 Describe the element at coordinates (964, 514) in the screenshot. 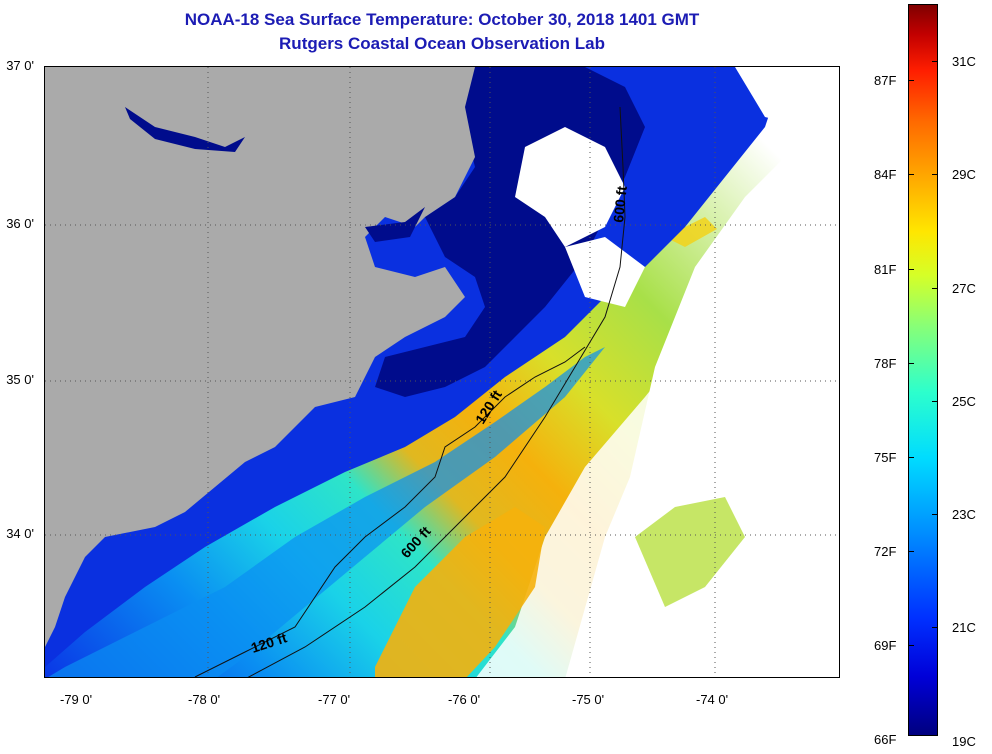

I see `colorbar-label-celsius: 23C` at that location.